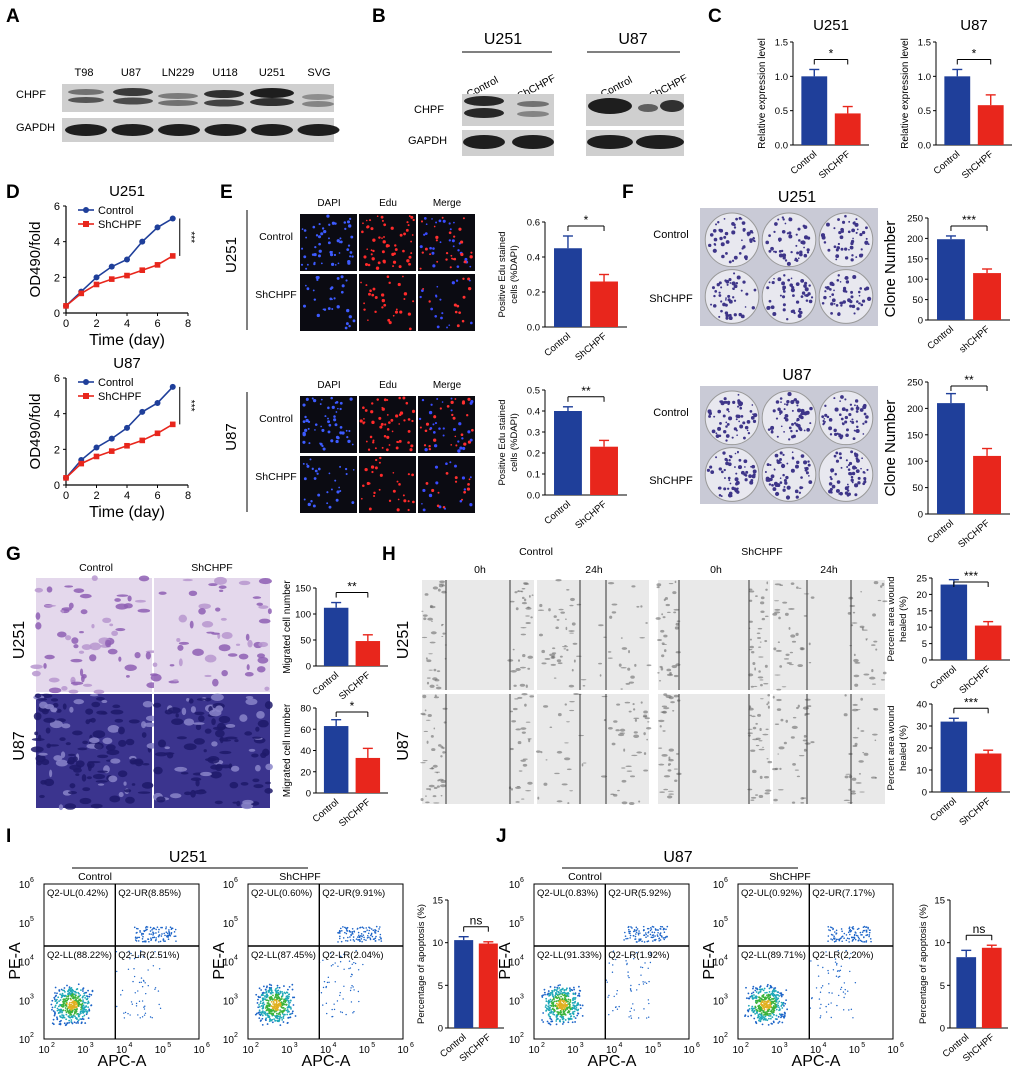  What do you see at coordinates (903, 619) in the screenshot?
I see `y-axis-title: healed (%)` at bounding box center [903, 619].